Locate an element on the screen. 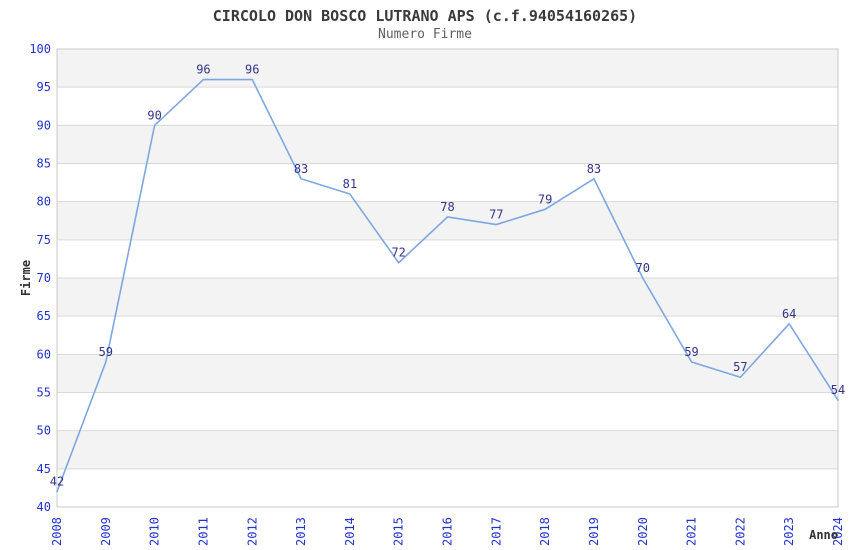 This screenshot has height=550, width=850. x-tick-label: 2021 is located at coordinates (692, 531).